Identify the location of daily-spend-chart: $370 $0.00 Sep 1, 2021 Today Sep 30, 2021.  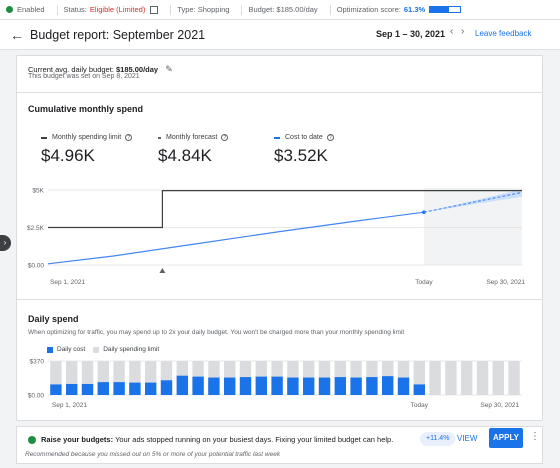
(275, 384).